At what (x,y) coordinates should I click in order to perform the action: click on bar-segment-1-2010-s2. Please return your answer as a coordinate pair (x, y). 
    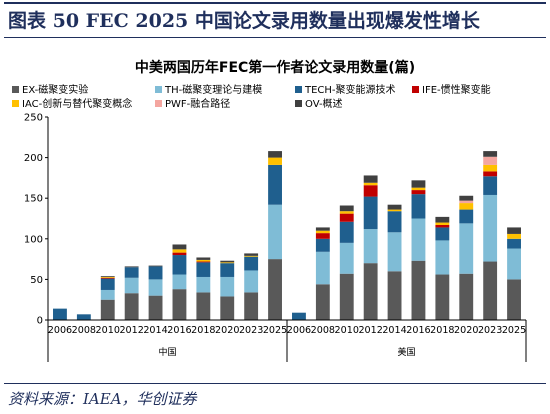
    Looking at the image, I should click on (346, 232).